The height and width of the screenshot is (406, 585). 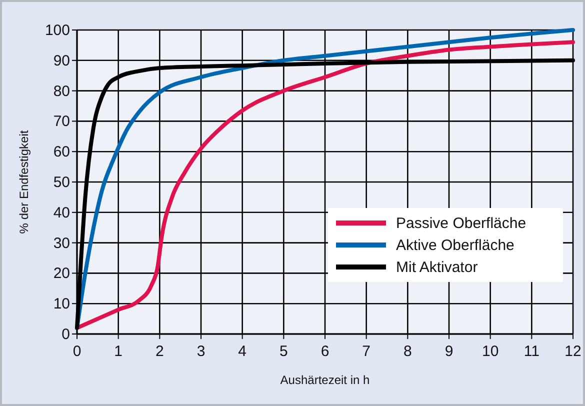 What do you see at coordinates (61, 91) in the screenshot?
I see `y-tick-label: 80` at bounding box center [61, 91].